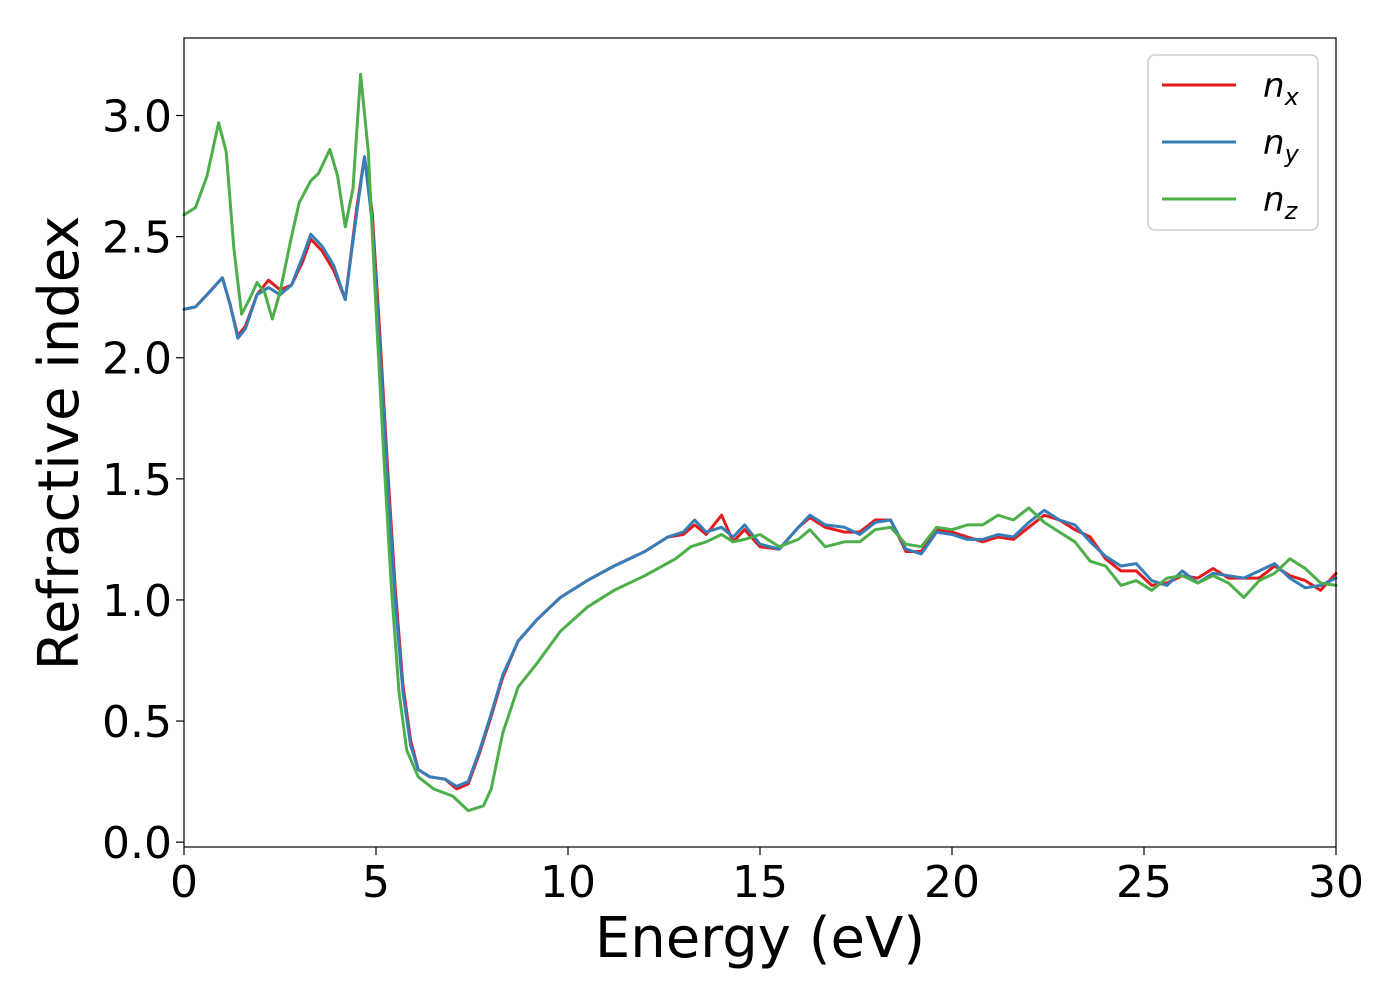 The height and width of the screenshot is (1000, 1400). What do you see at coordinates (376, 882) in the screenshot?
I see `x-tick-label: 5` at bounding box center [376, 882].